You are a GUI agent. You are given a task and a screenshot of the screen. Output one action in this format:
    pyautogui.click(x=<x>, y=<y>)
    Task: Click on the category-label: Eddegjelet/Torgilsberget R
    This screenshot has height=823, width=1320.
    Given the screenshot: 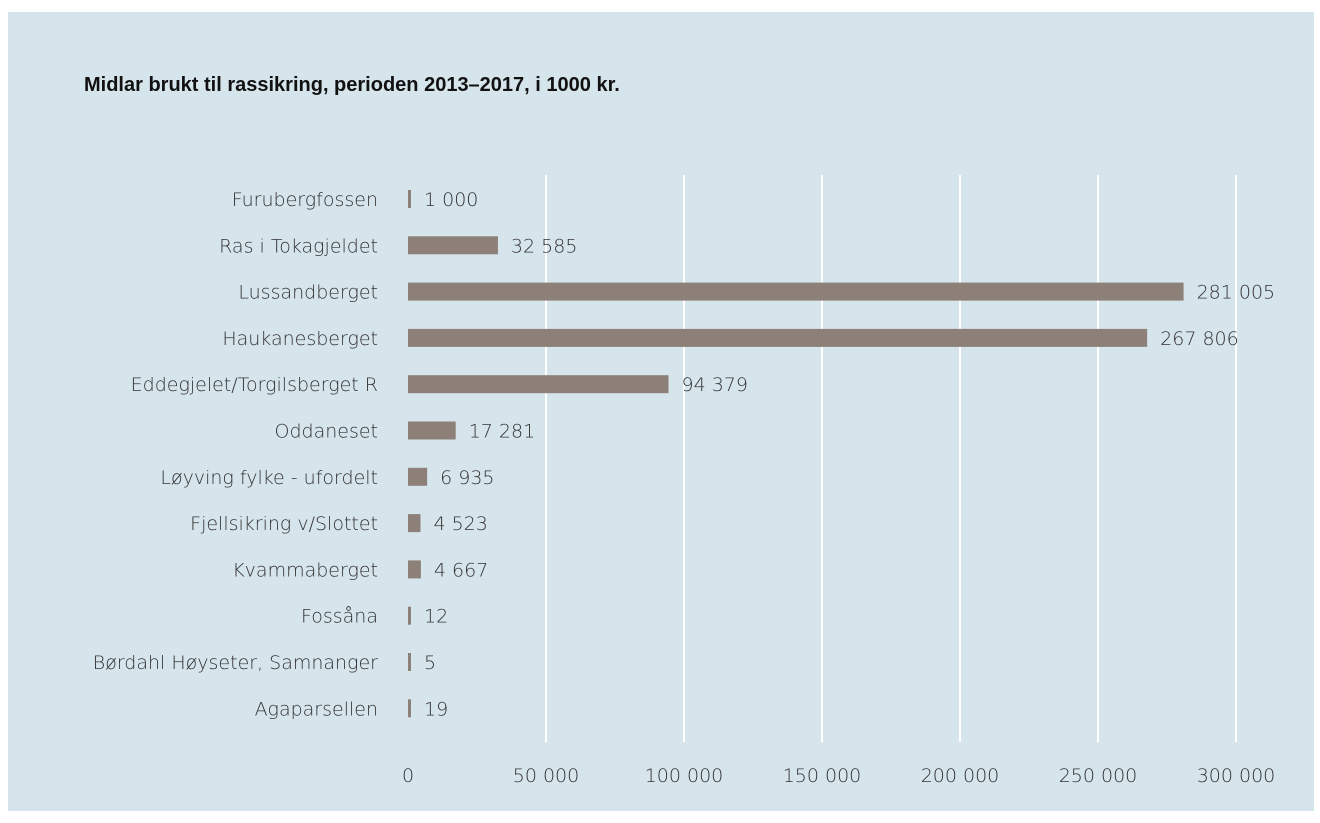 What is the action you would take?
    pyautogui.click(x=254, y=385)
    